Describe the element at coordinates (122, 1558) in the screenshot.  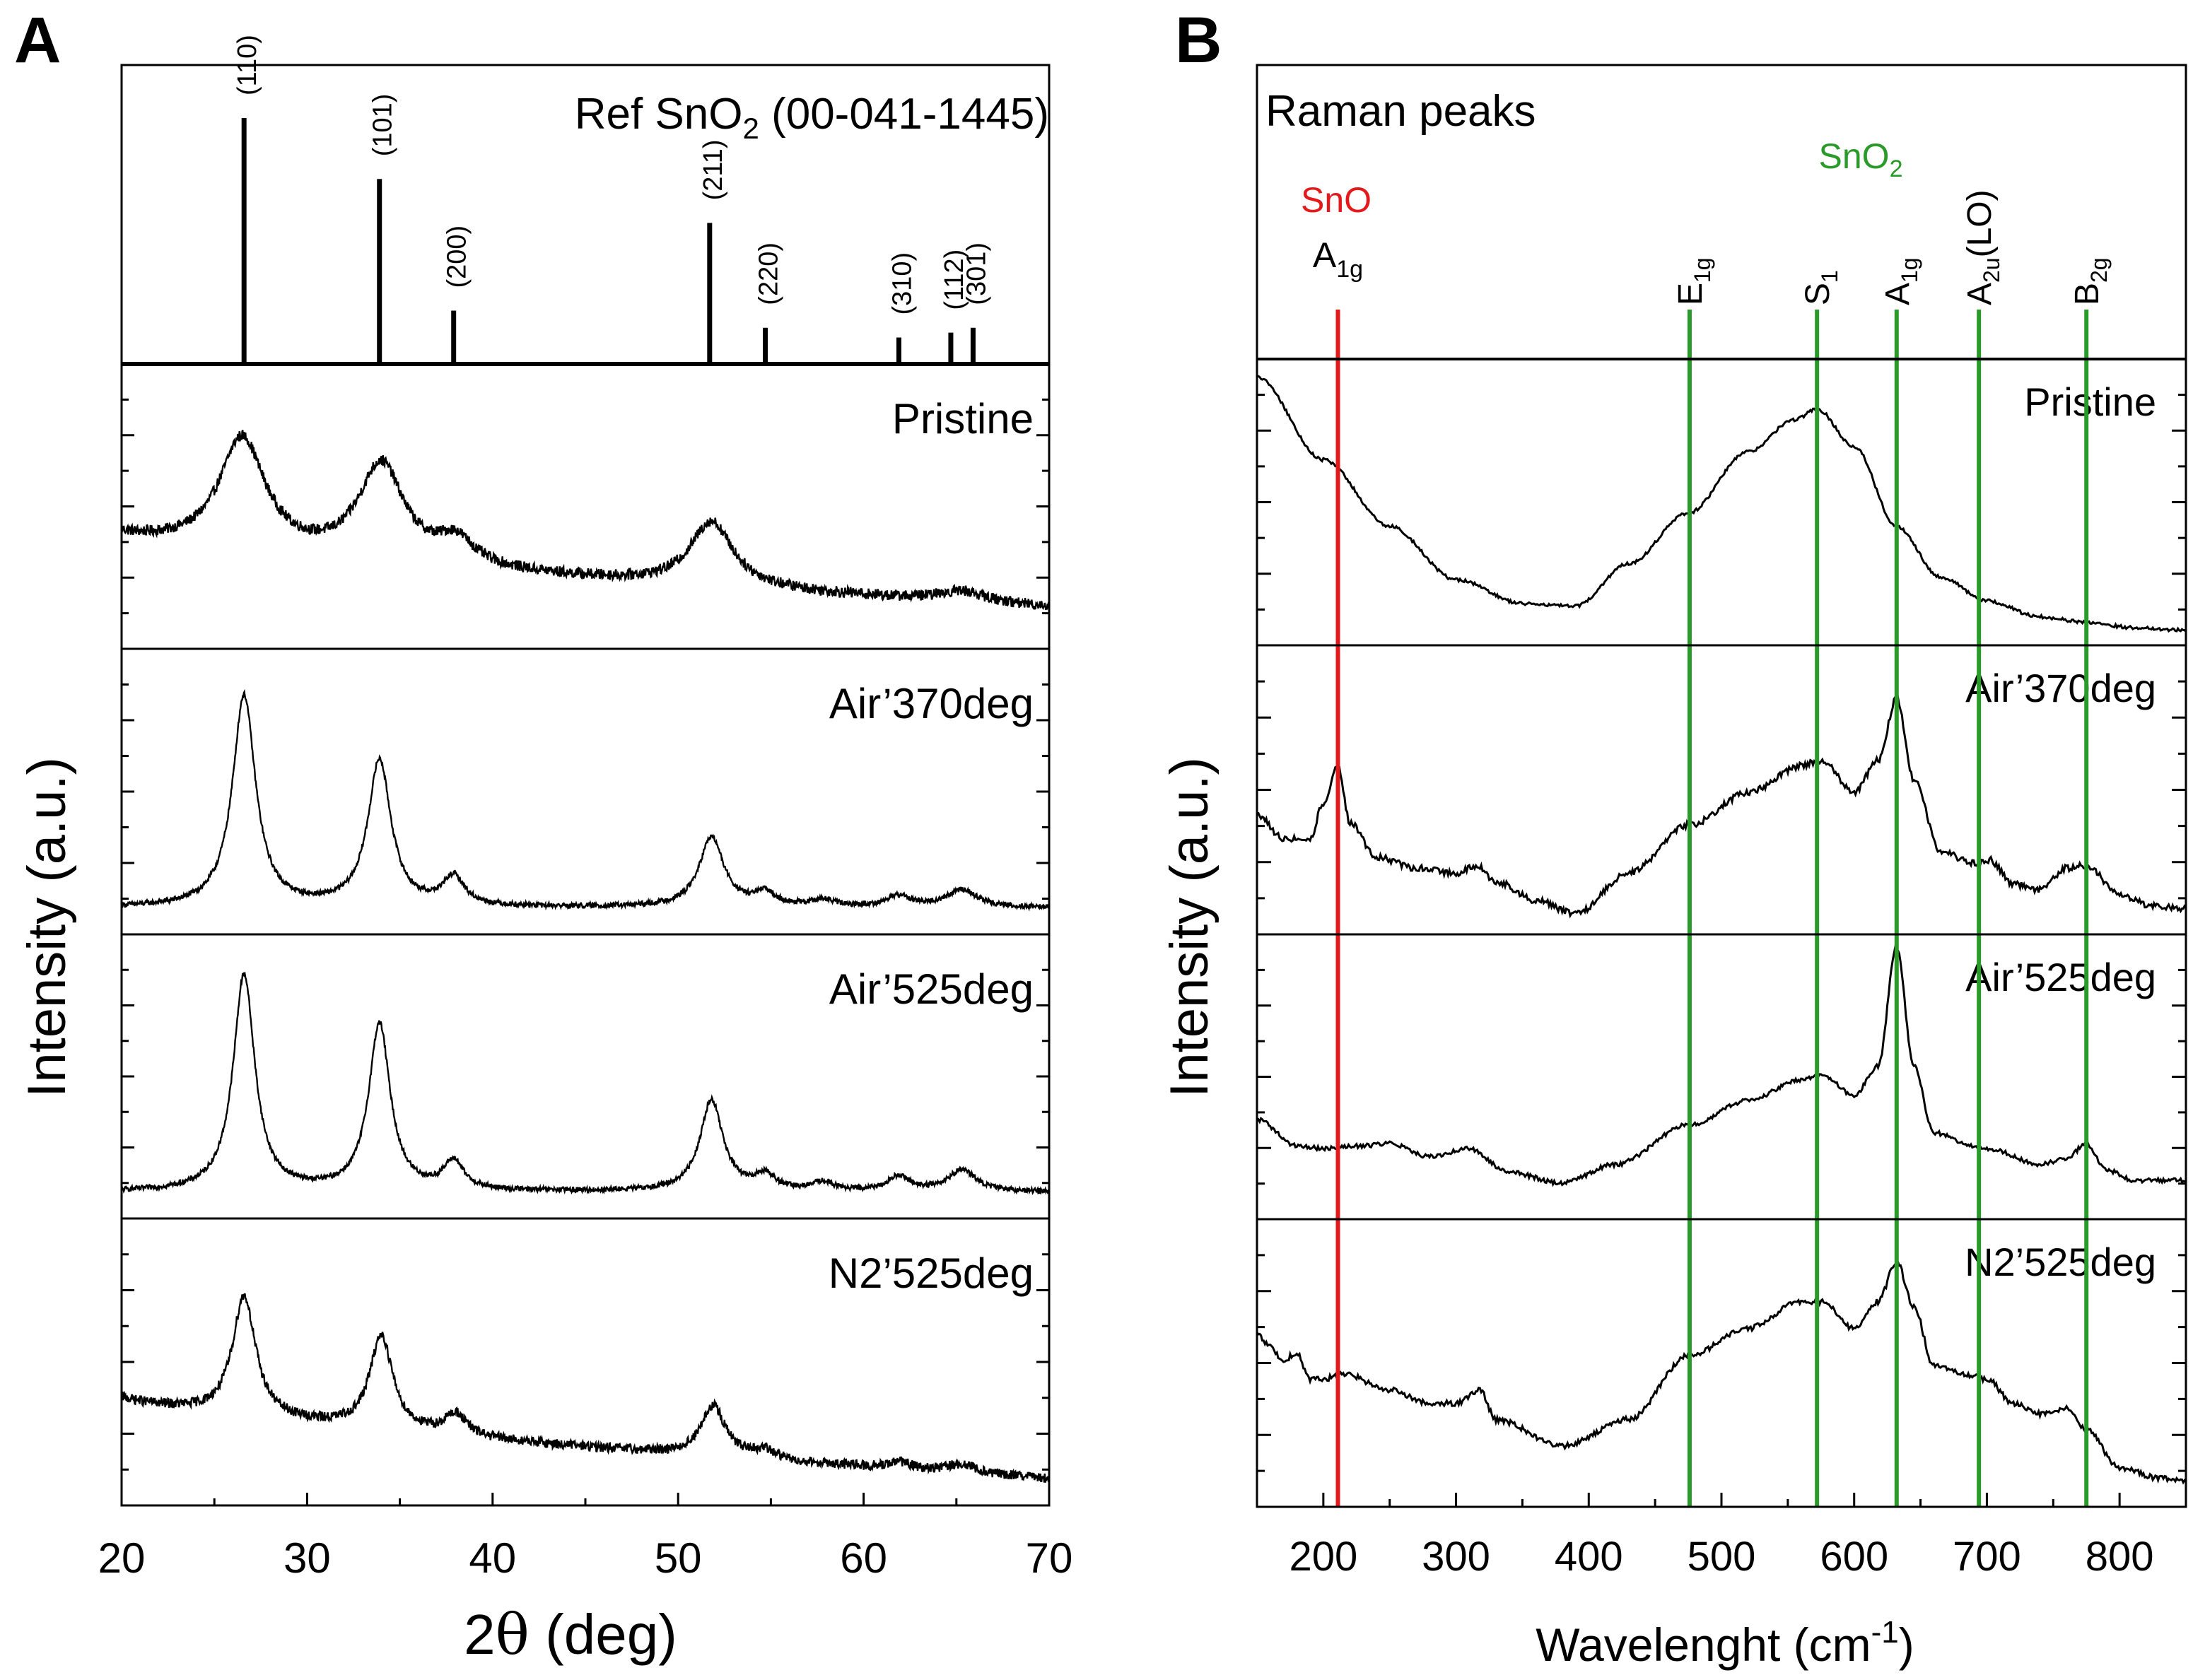
I see `xrd-x-tick-label: 20` at that location.